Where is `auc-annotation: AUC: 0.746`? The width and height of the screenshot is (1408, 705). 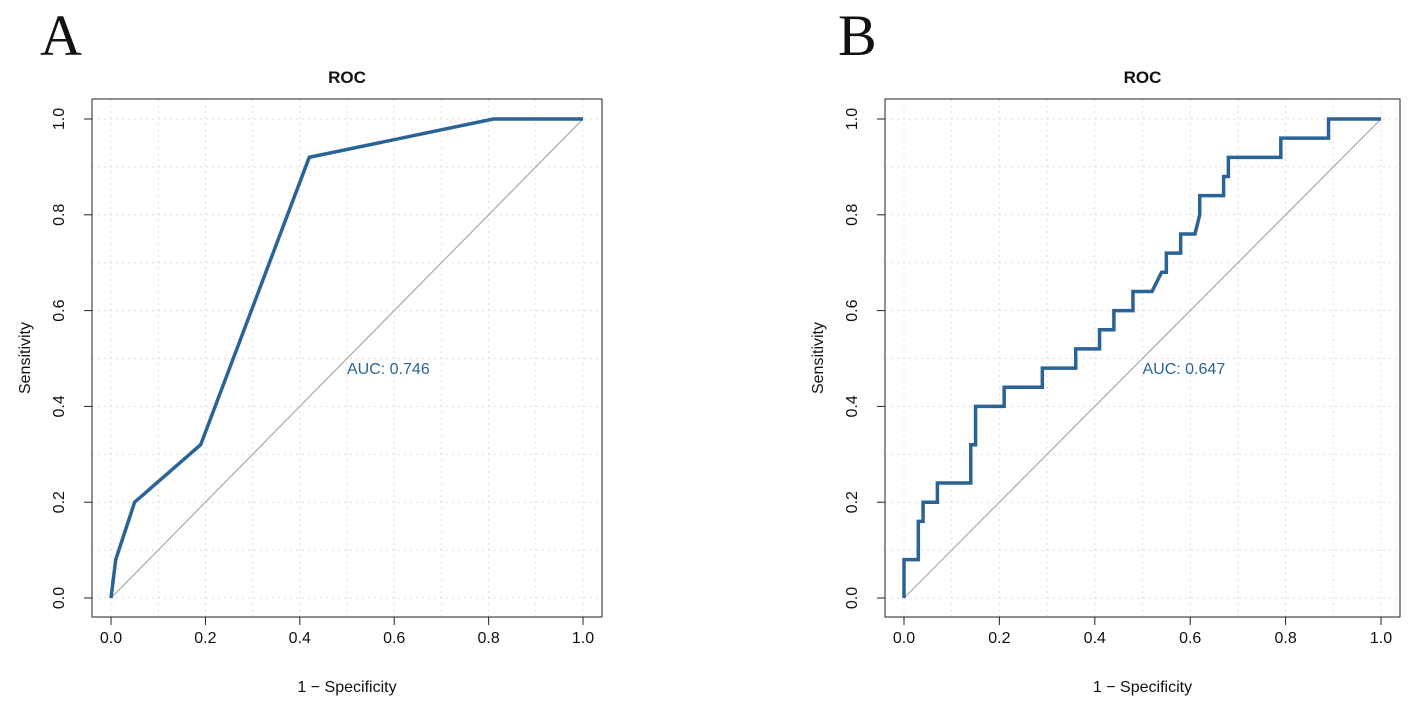 auc-annotation: AUC: 0.746 is located at coordinates (388, 369).